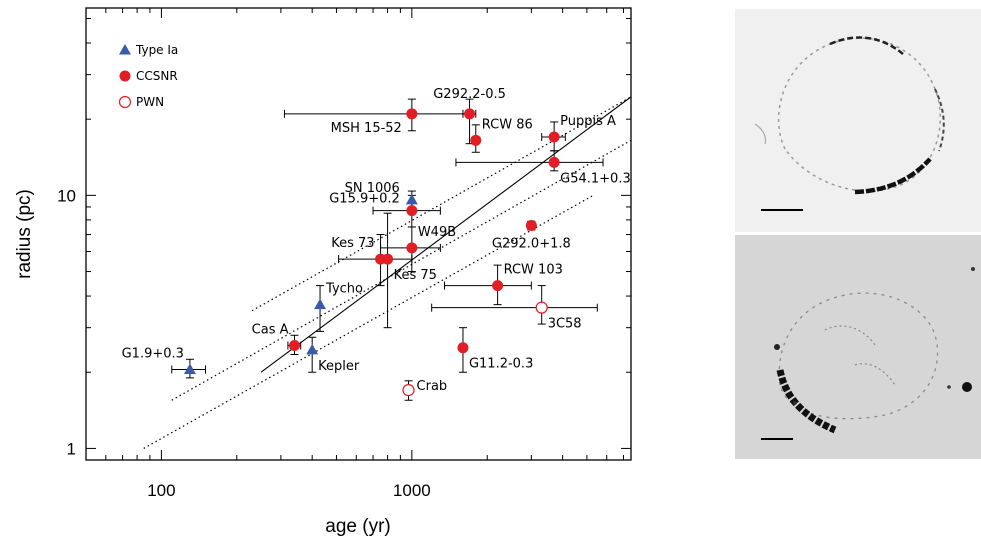 Image resolution: width=981 pixels, height=545 pixels. I want to click on label-3c58: 3C58, so click(565, 324).